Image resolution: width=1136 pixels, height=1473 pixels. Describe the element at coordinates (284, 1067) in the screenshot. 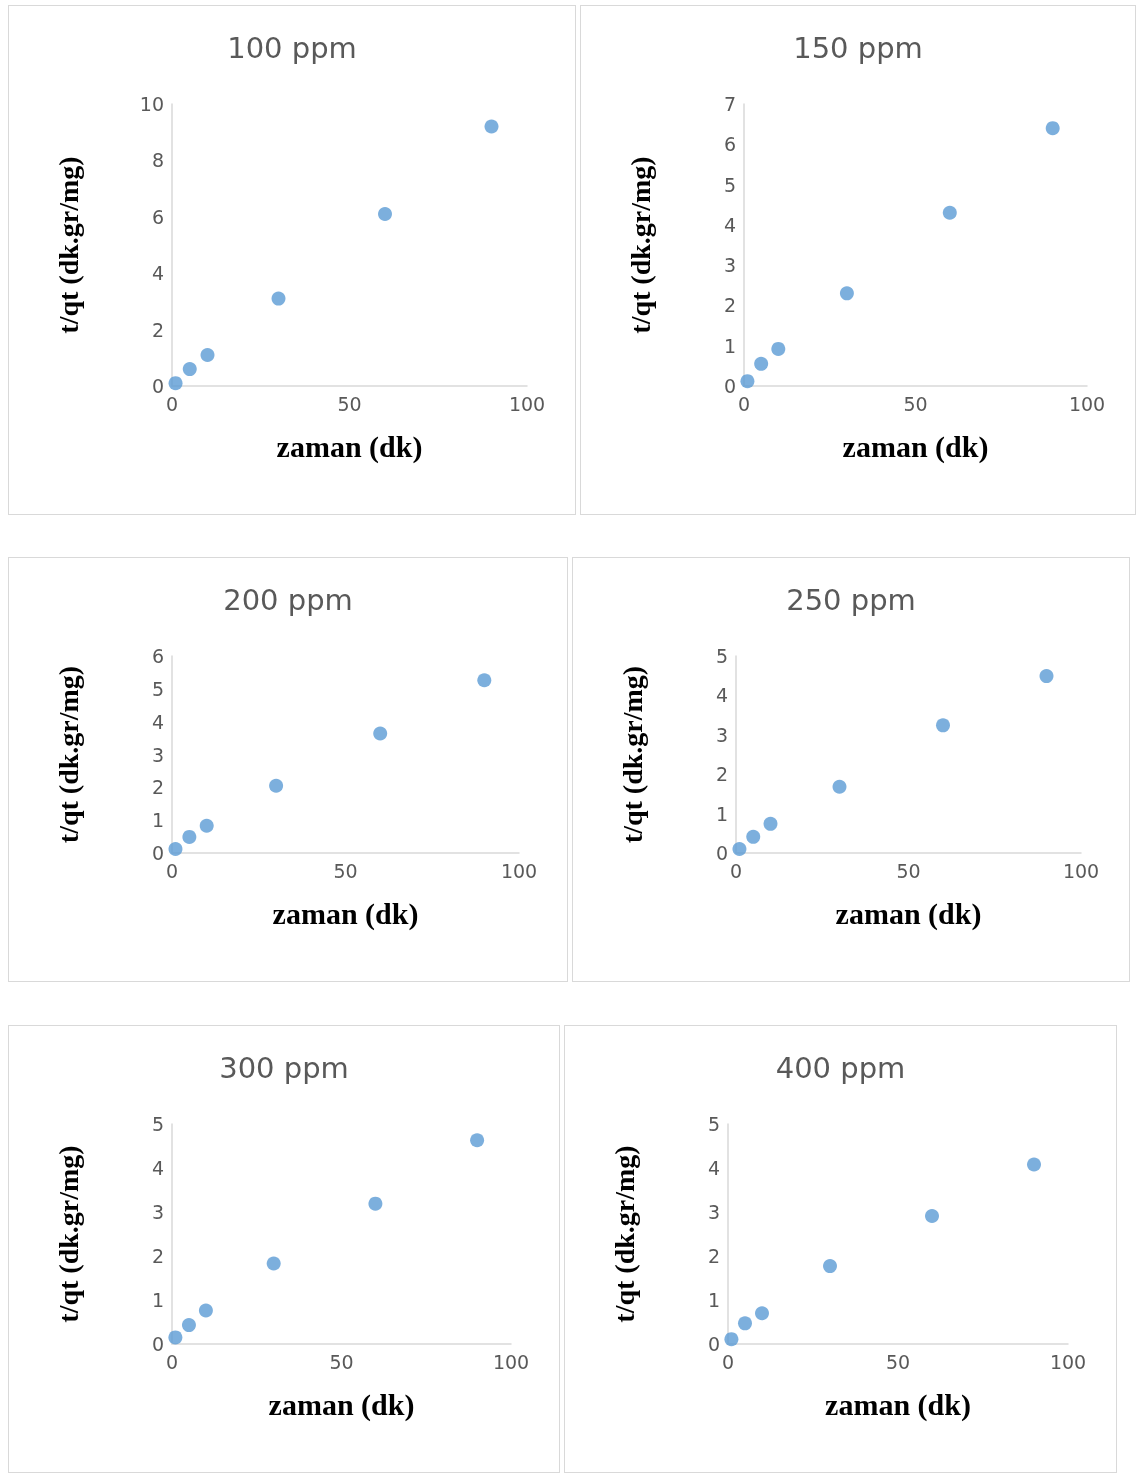

I see `chart-title: 300 ppm` at that location.